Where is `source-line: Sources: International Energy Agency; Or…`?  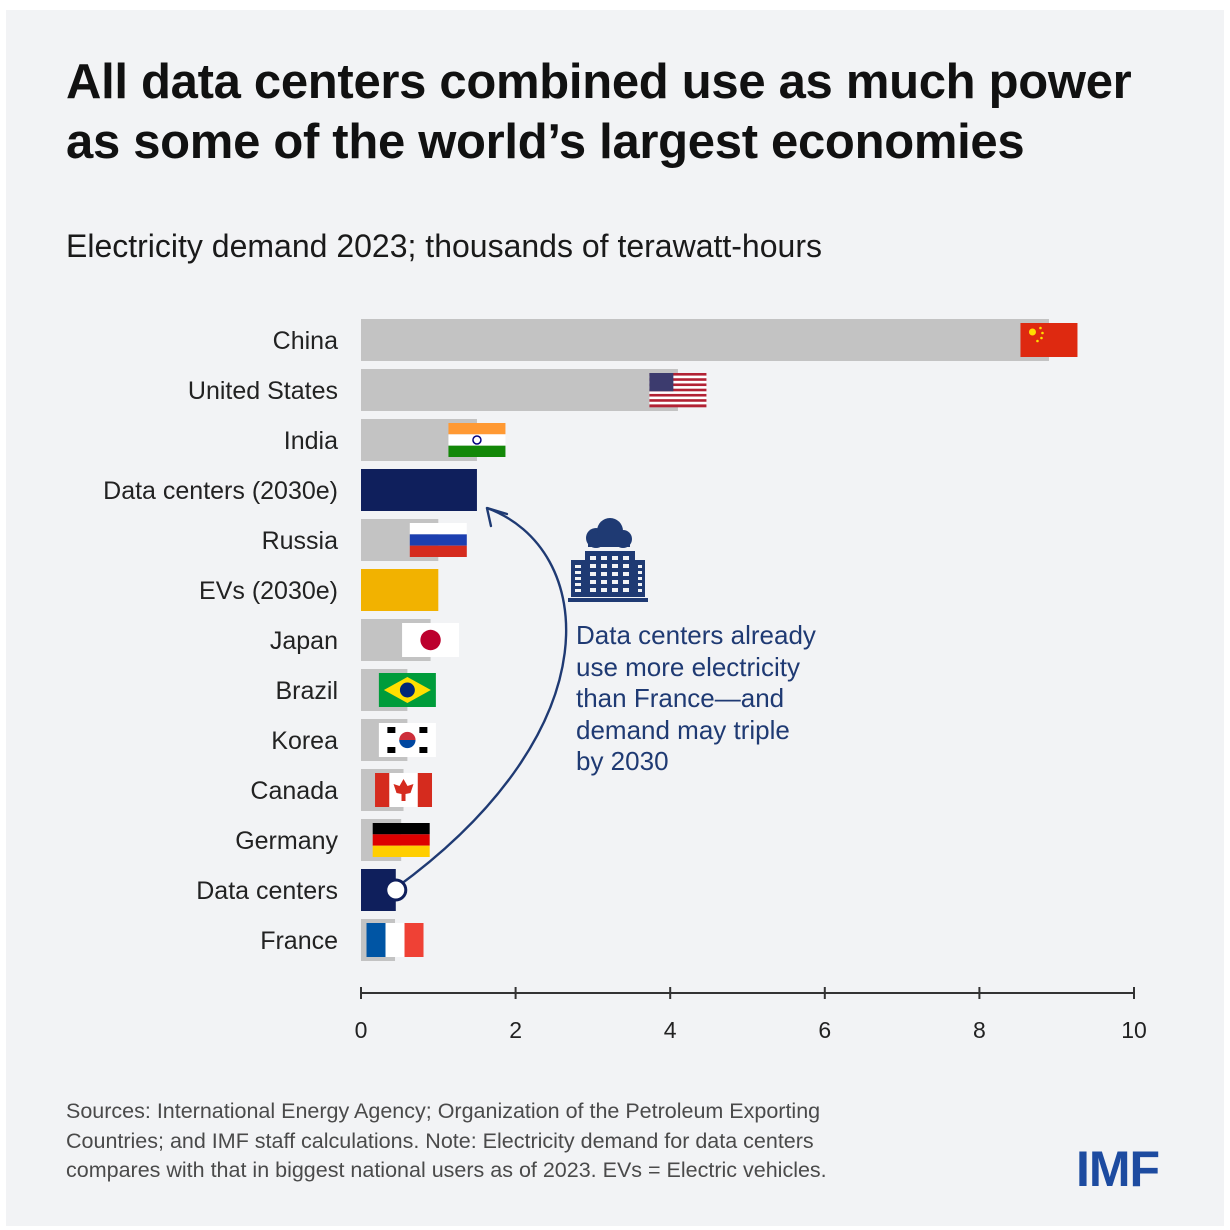
source-line: Sources: International Energy Agency; Or… is located at coordinates (443, 1111).